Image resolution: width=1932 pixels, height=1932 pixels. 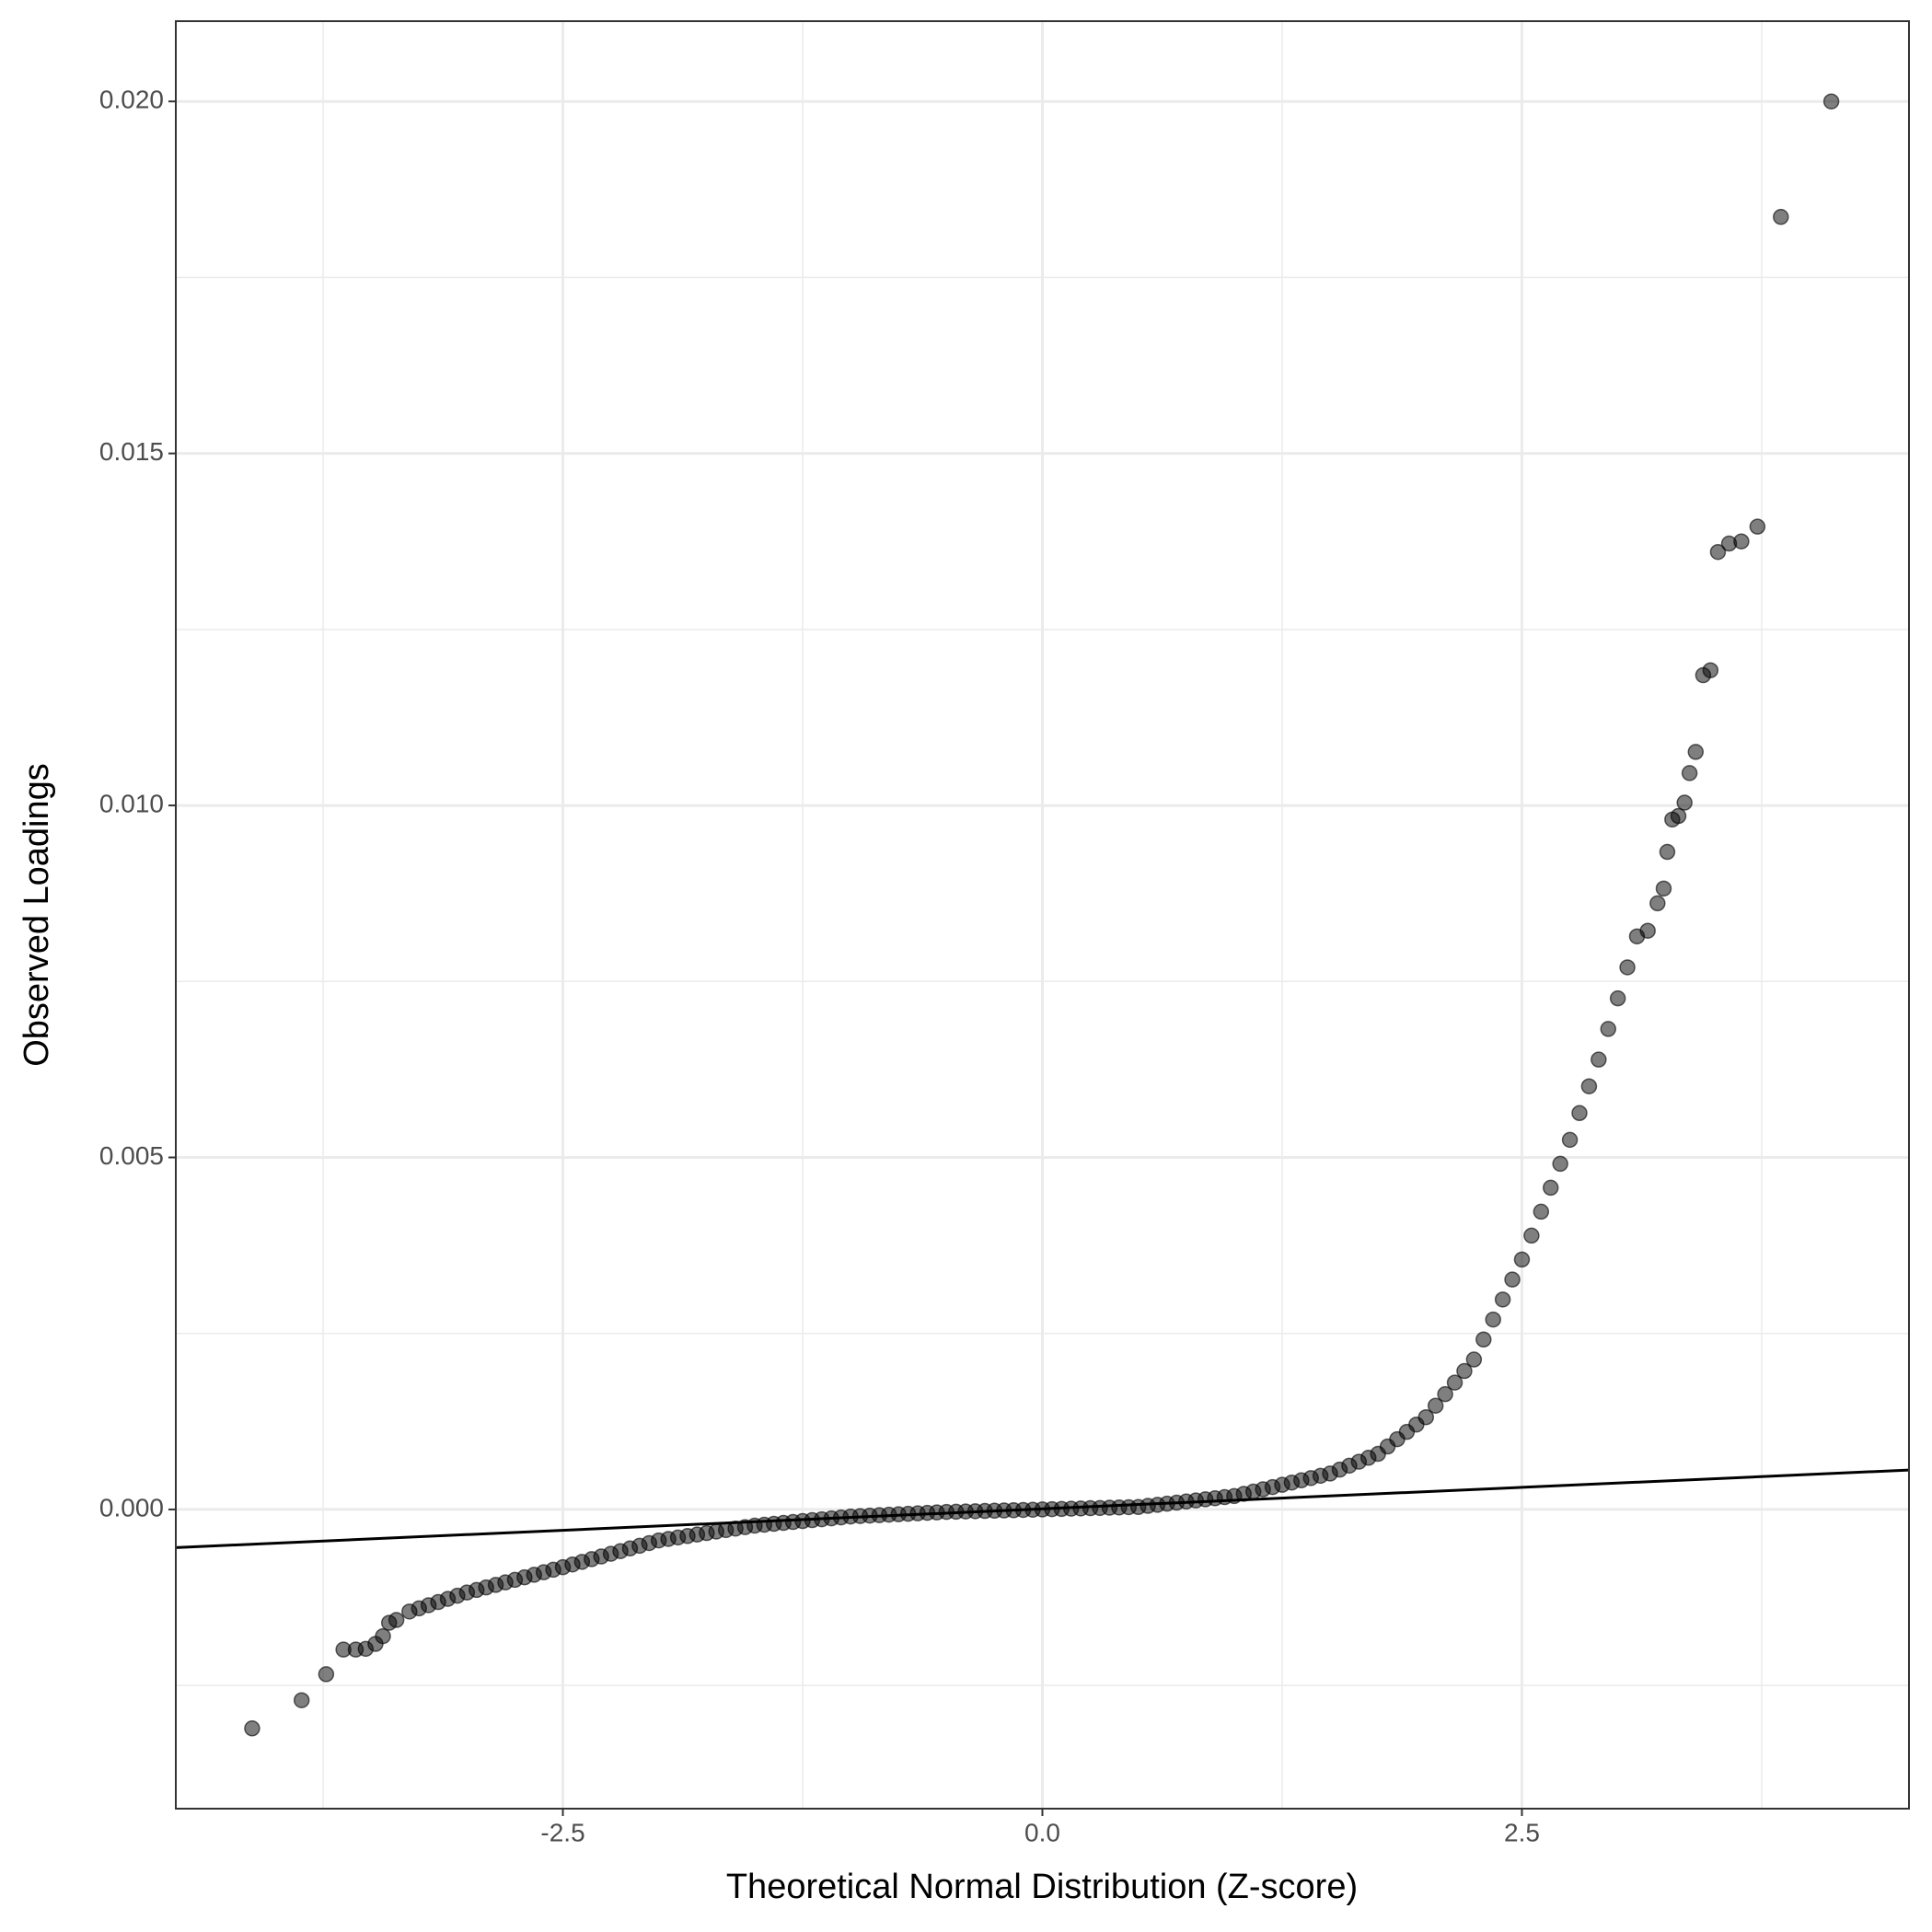 I want to click on y-tick-label: 0.000, so click(x=132, y=1507).